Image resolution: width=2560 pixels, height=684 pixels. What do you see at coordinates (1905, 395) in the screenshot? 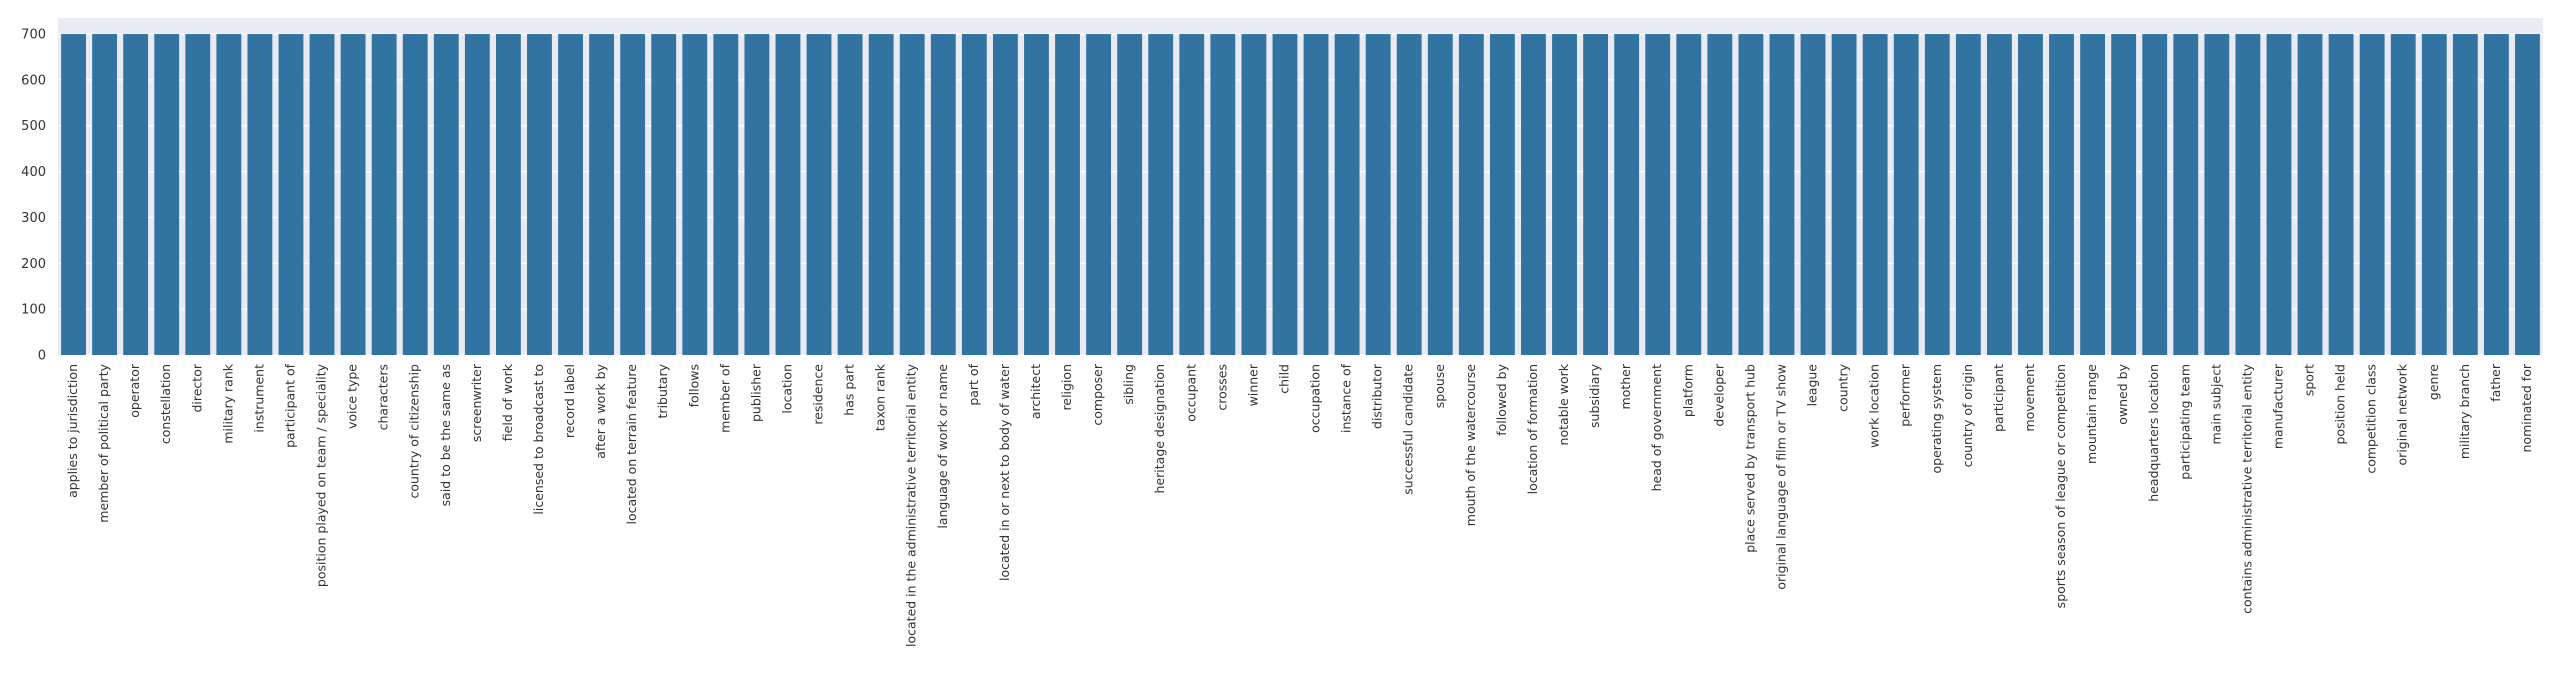
I see `x-tick-label: performer` at bounding box center [1905, 395].